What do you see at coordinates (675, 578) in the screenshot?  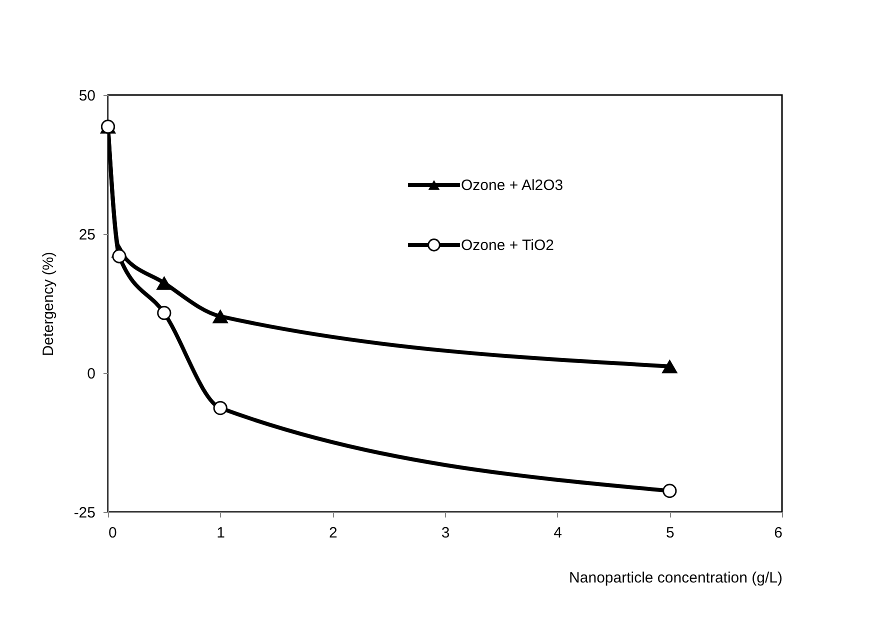 I see `x-axis-title: Nanoparticle concentration (g/L)` at bounding box center [675, 578].